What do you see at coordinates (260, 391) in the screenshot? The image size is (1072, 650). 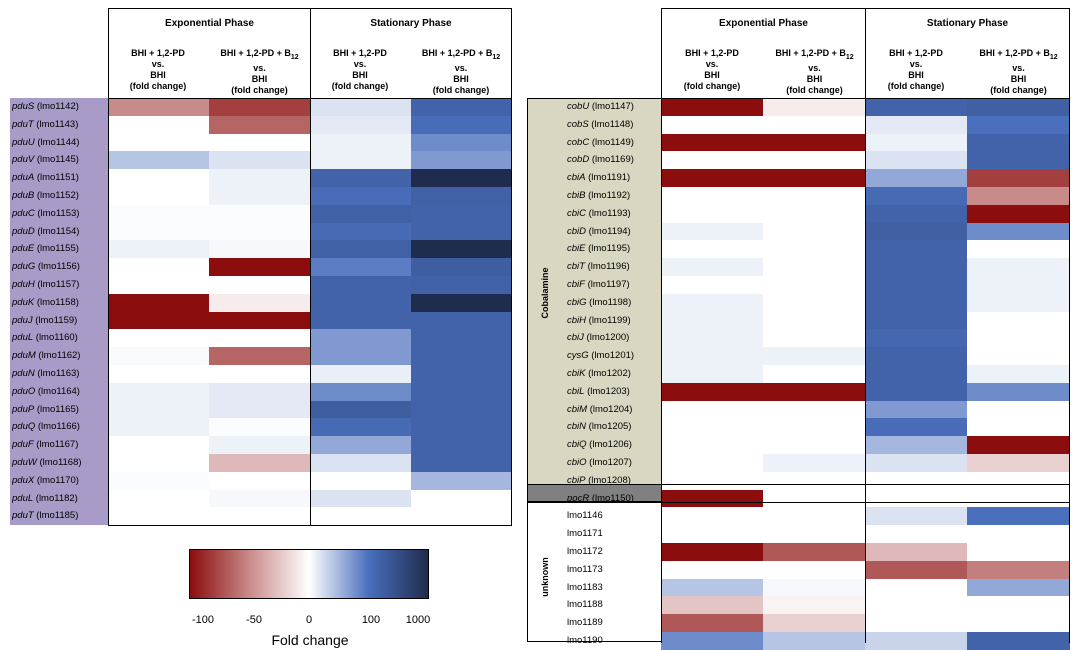 I see `left-cell-r17-c2` at bounding box center [260, 391].